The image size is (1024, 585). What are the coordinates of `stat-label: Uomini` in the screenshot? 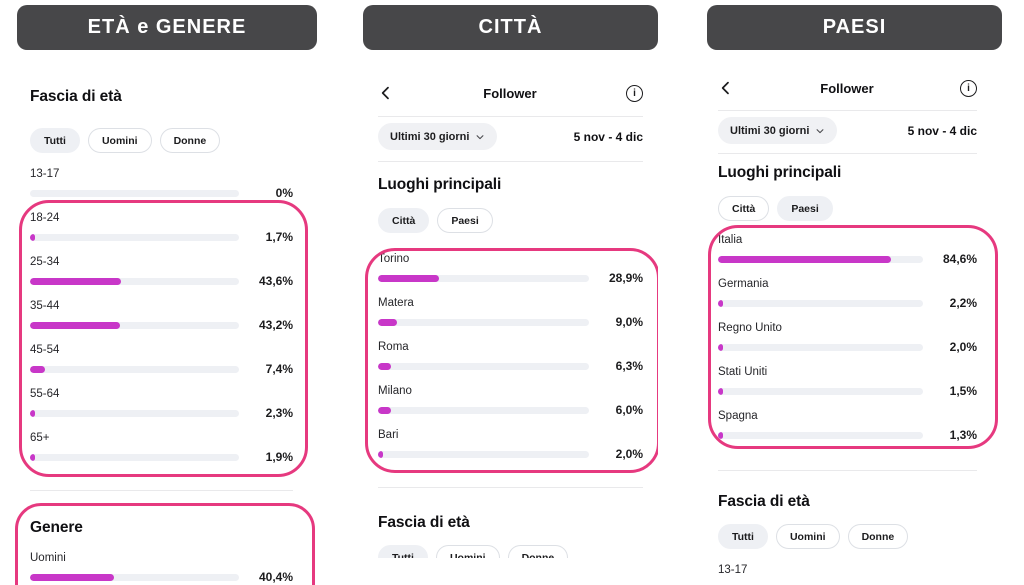 It's located at (48, 558).